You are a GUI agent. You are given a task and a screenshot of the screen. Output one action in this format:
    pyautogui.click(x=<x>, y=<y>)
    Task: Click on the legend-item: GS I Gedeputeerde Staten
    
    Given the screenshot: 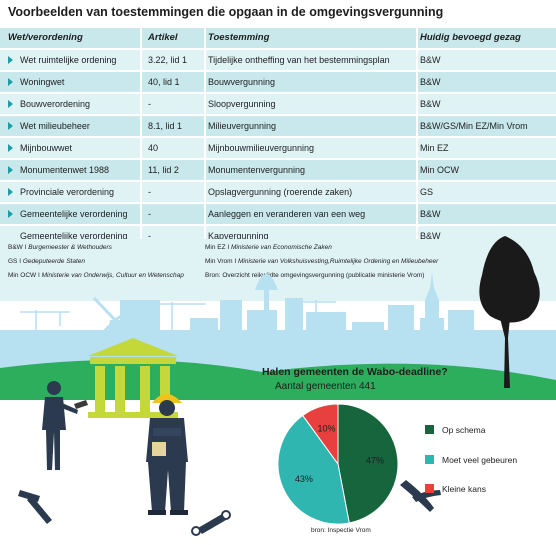 What is the action you would take?
    pyautogui.click(x=46, y=261)
    